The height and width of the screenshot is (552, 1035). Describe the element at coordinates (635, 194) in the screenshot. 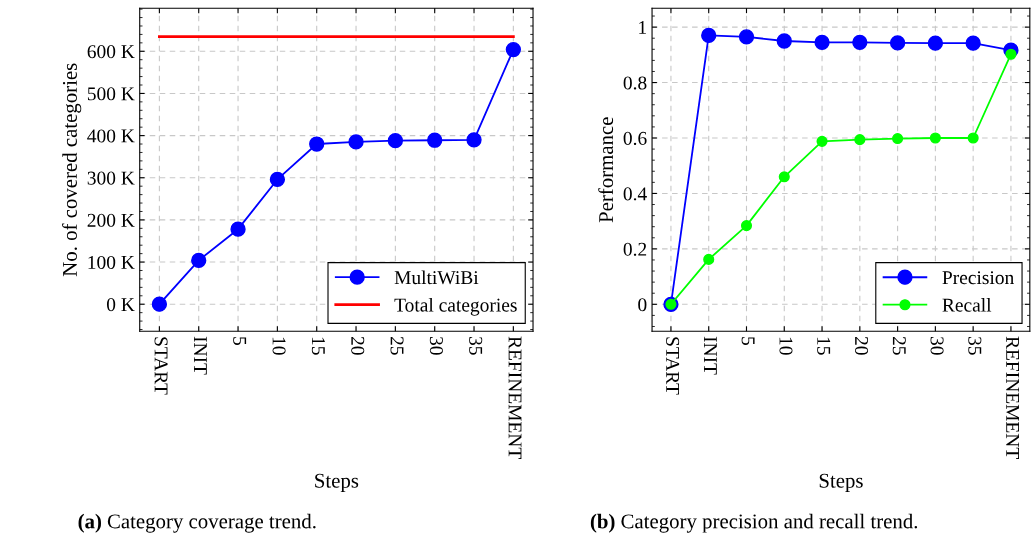

I see `y-tick-label: 0.4` at that location.